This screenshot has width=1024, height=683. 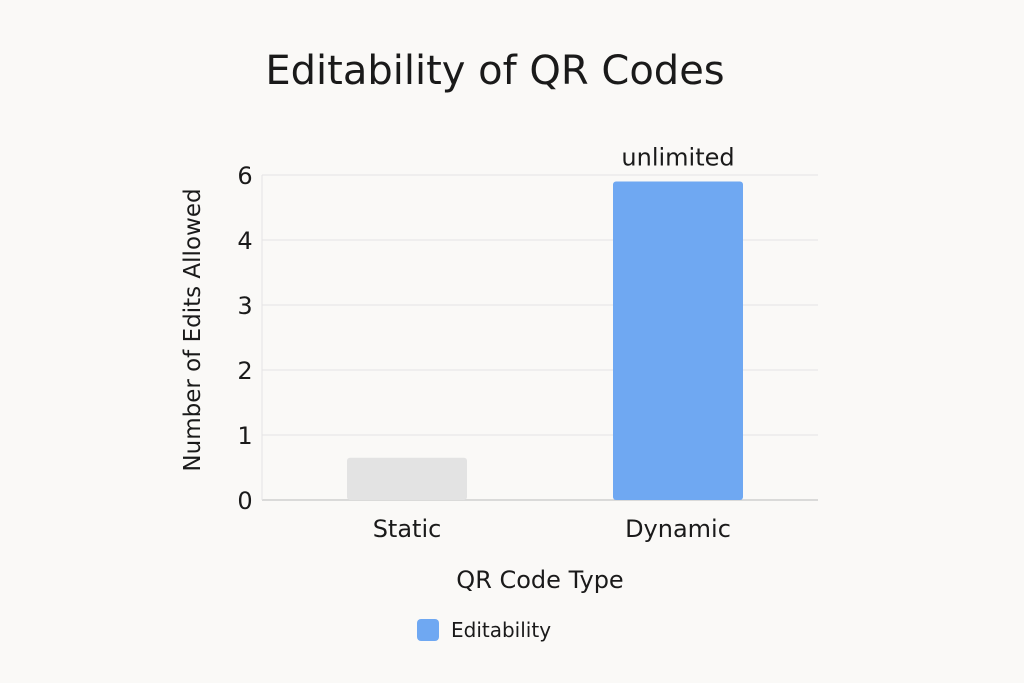 I want to click on y-tick-label: 6, so click(x=244, y=176).